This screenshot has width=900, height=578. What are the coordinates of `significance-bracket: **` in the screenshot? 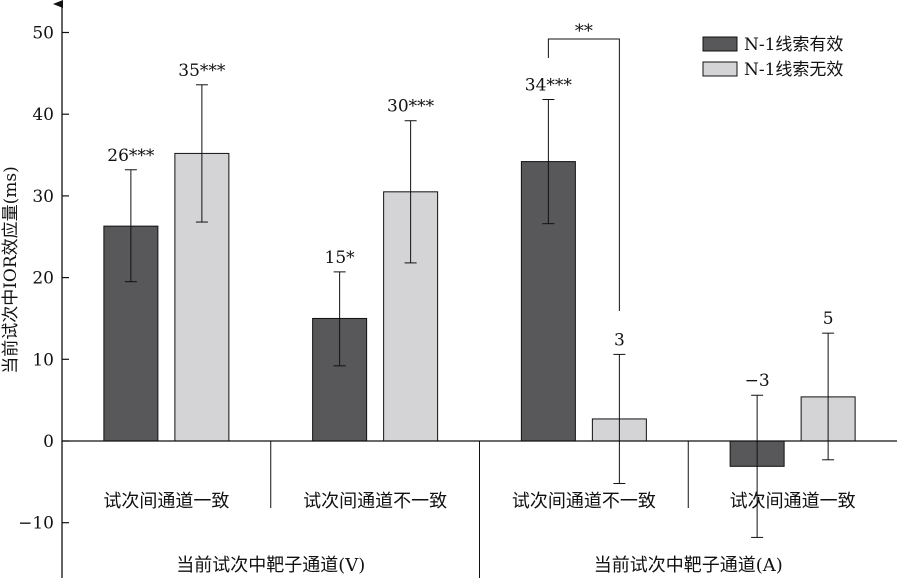 It's located at (583, 166).